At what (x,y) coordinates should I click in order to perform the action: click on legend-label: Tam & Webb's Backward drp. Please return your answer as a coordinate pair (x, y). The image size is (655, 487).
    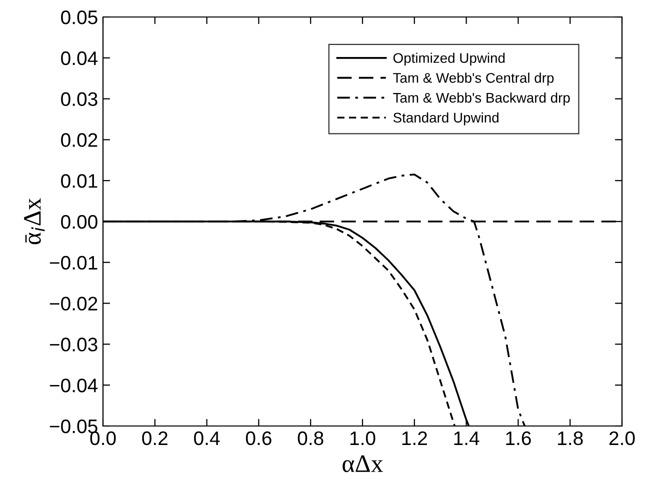
    Looking at the image, I should click on (481, 99).